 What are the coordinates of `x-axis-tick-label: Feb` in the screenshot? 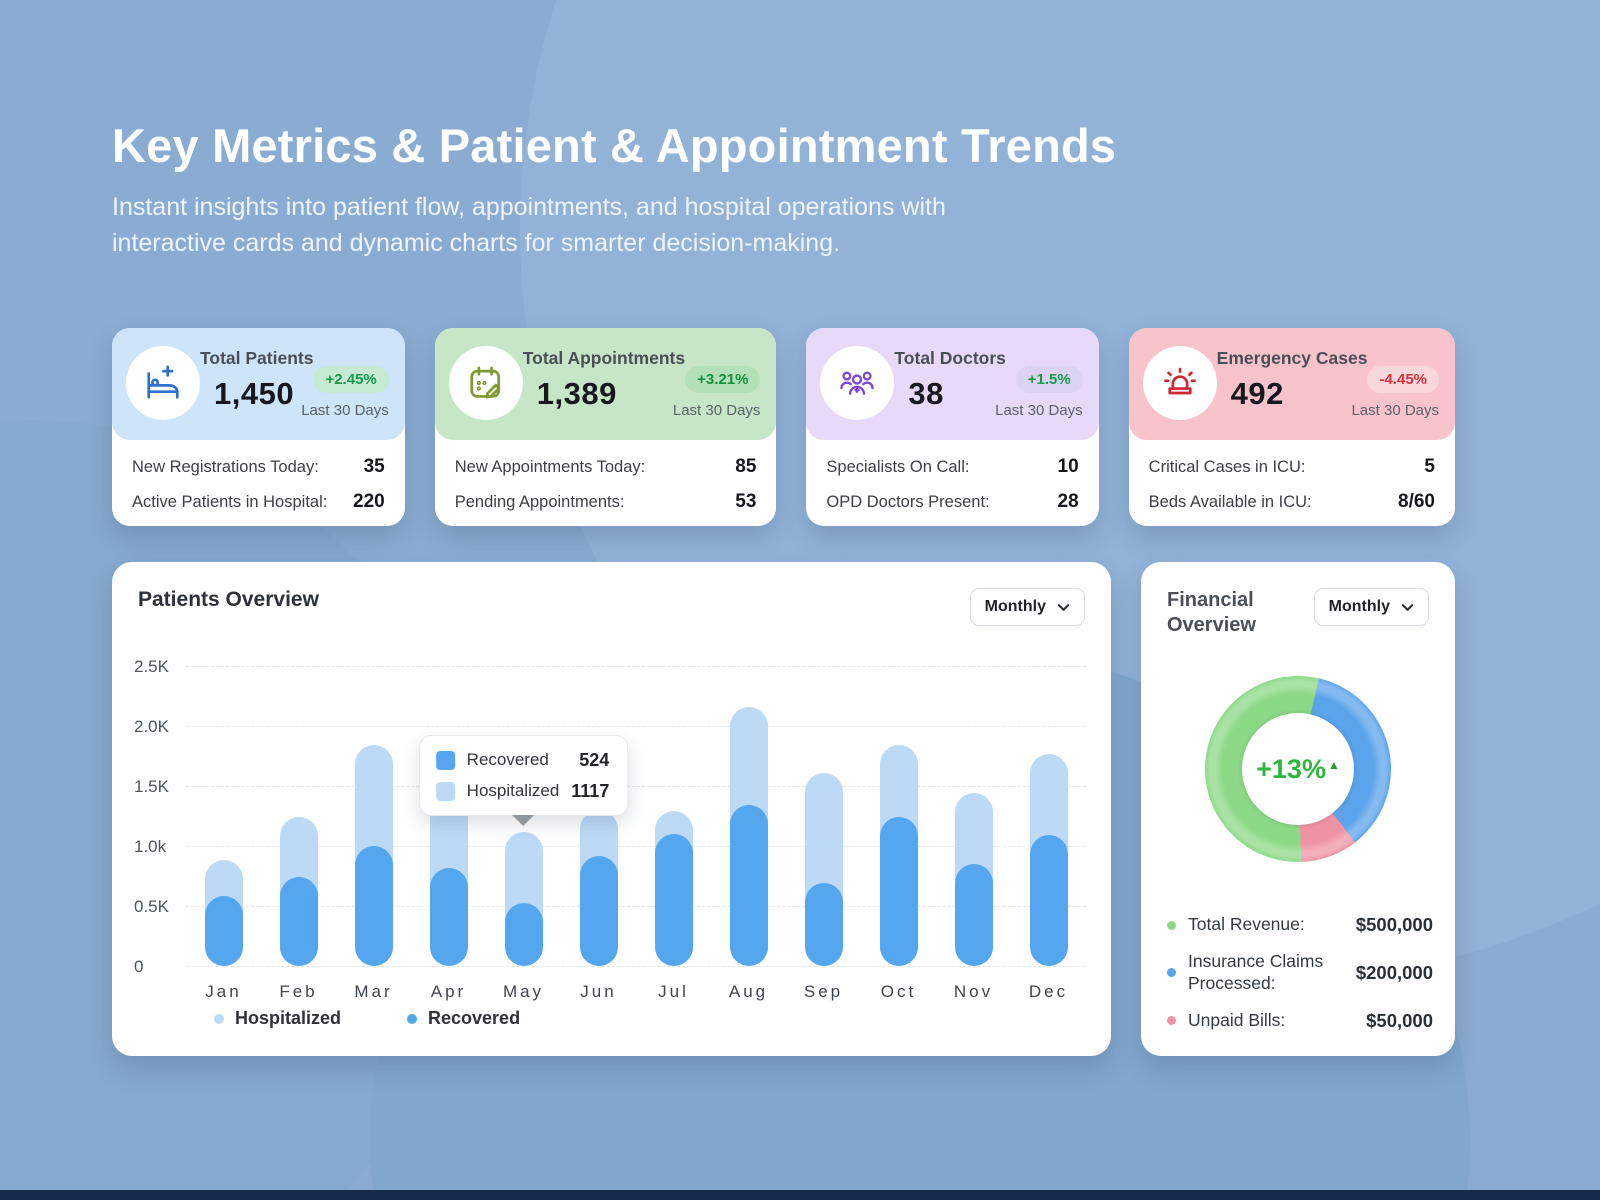 It's located at (298, 991).